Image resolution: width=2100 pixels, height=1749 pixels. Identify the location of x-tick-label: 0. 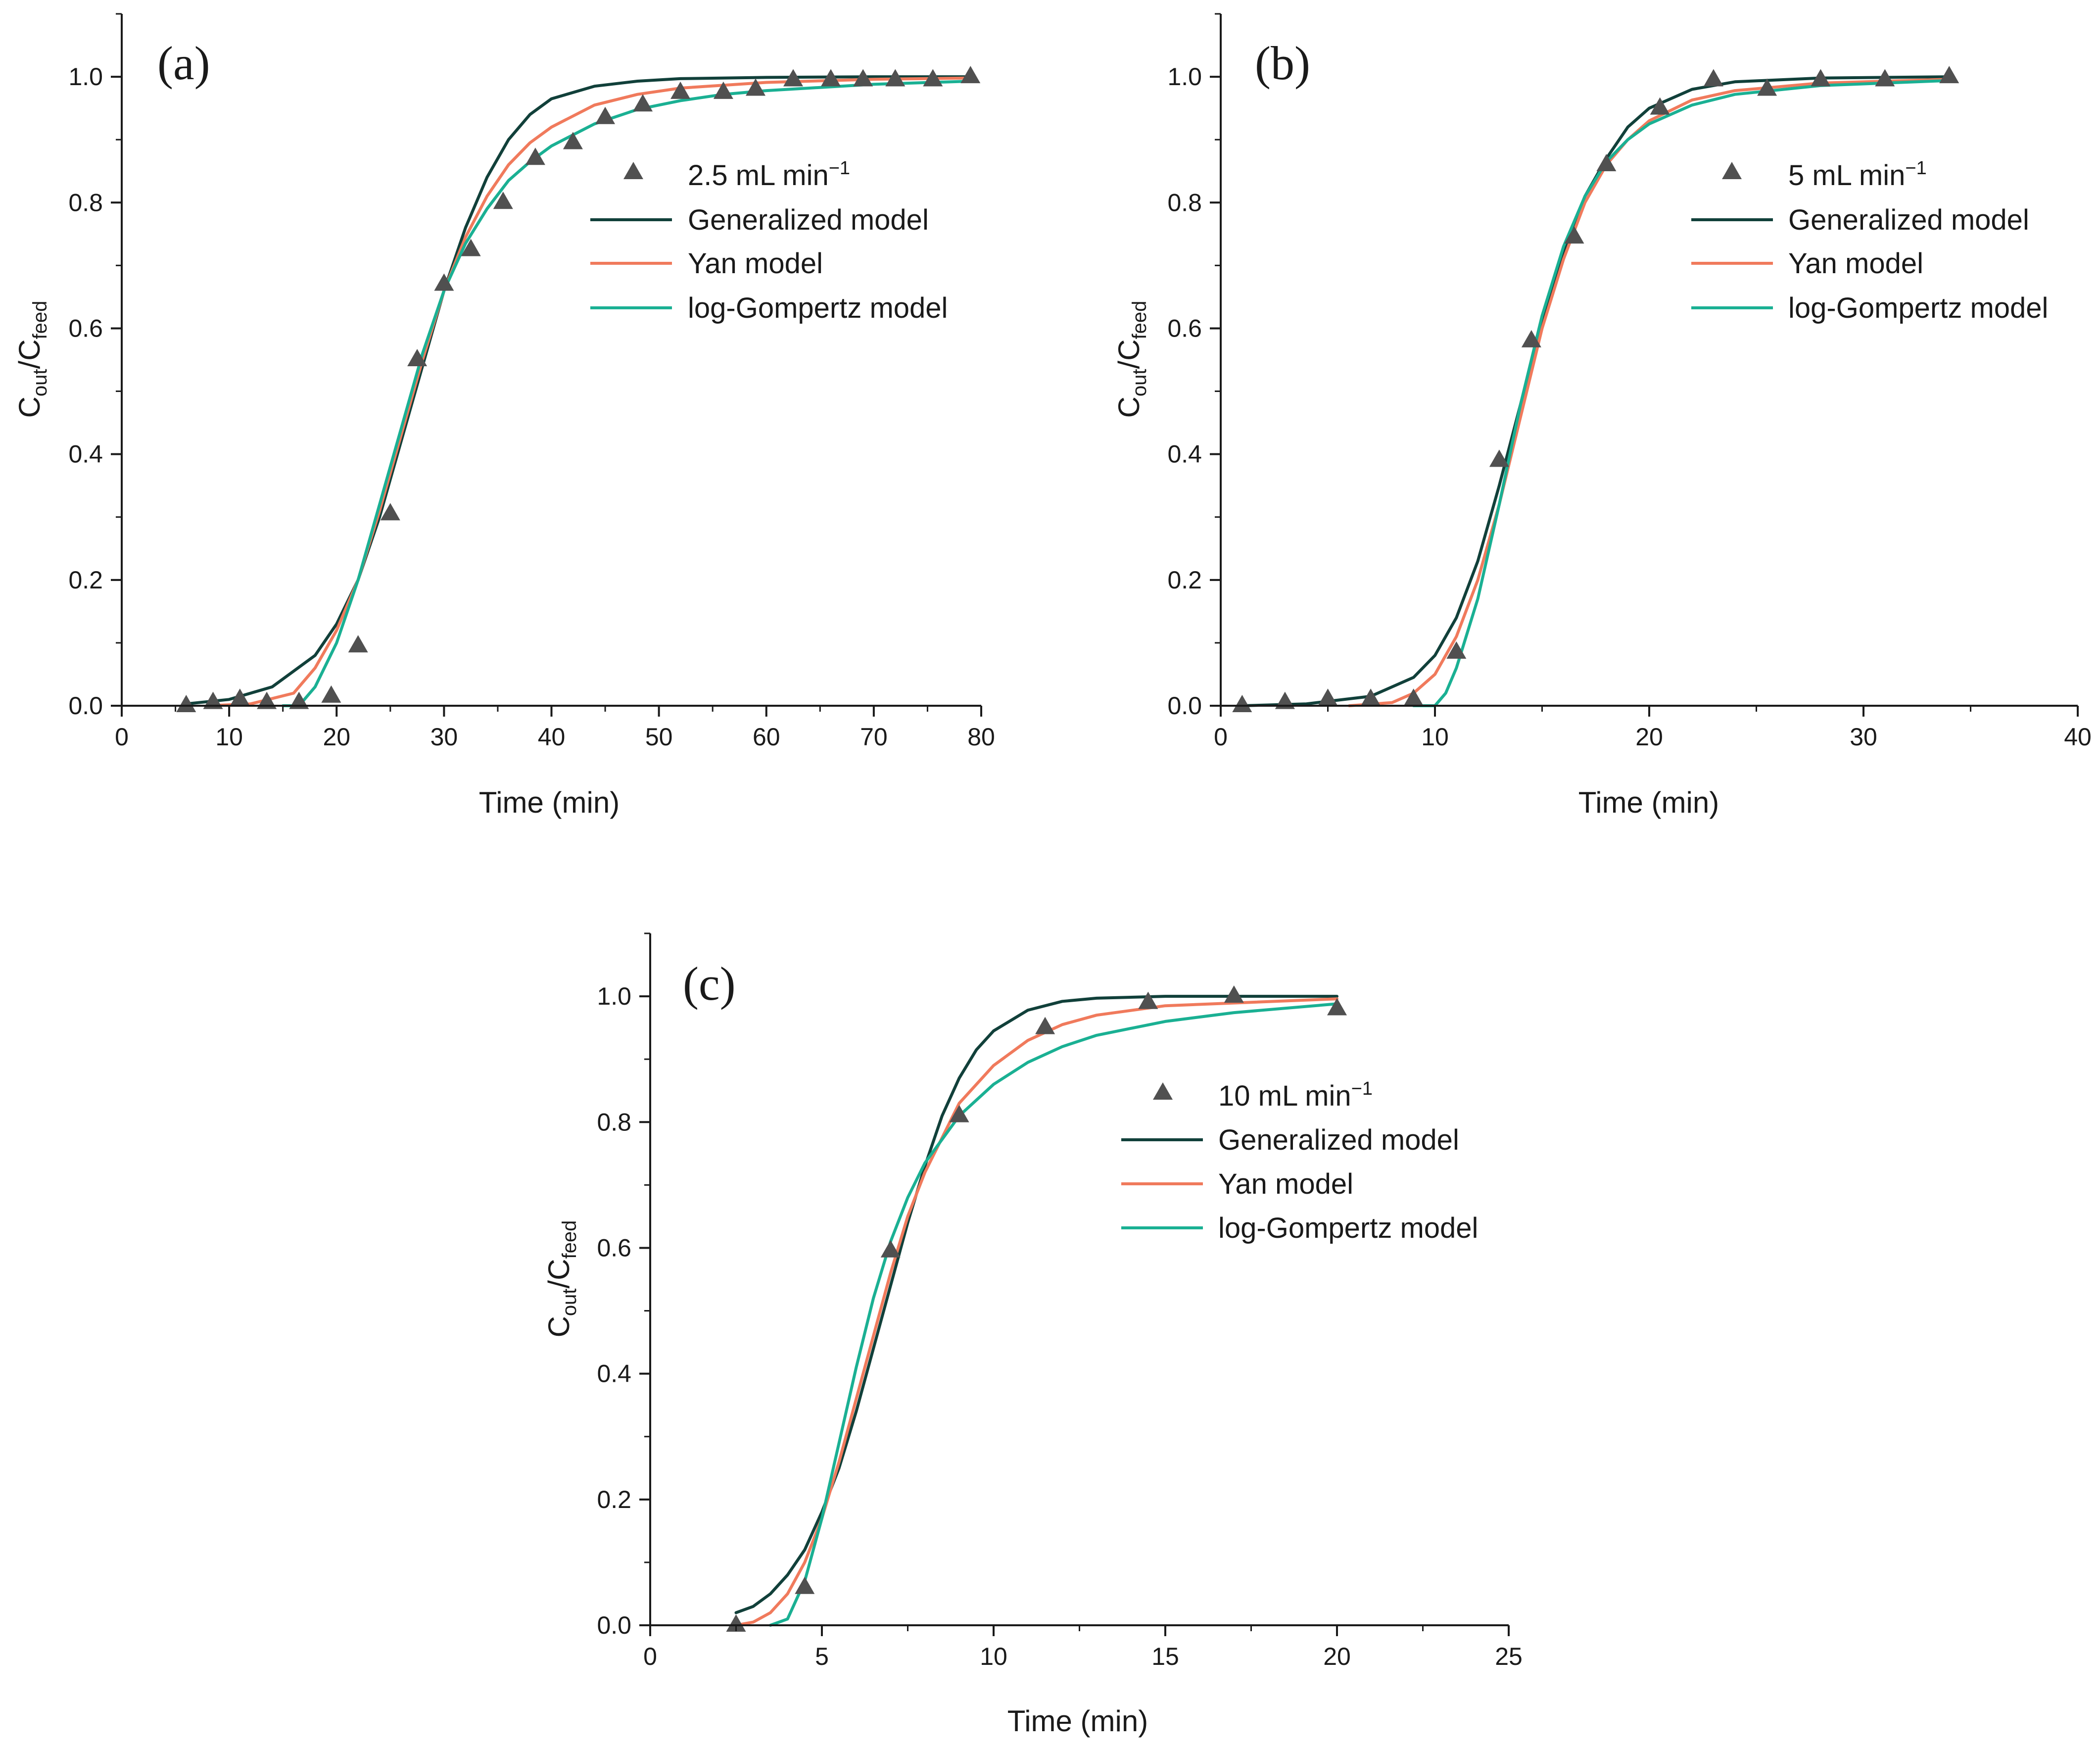
(122, 737).